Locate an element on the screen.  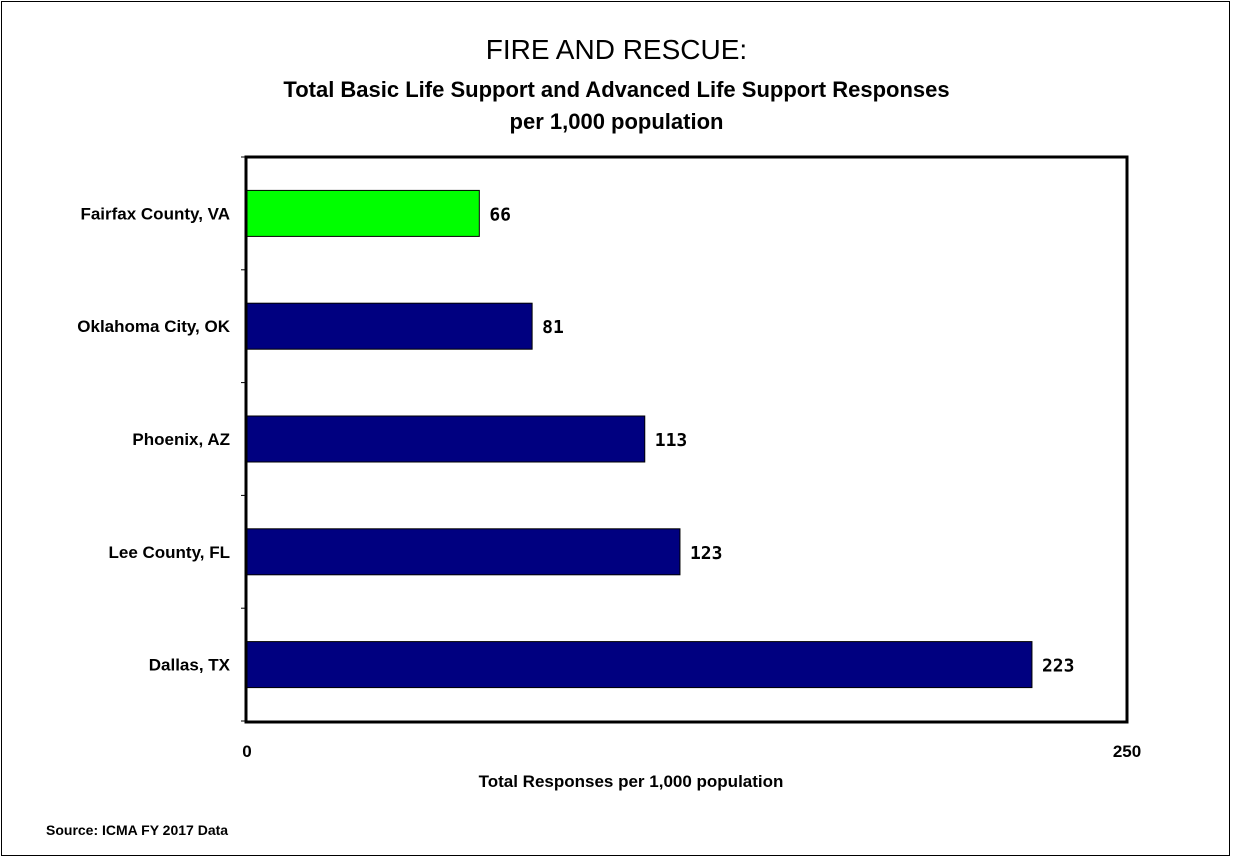
data-label-2: 113 is located at coordinates (671, 440).